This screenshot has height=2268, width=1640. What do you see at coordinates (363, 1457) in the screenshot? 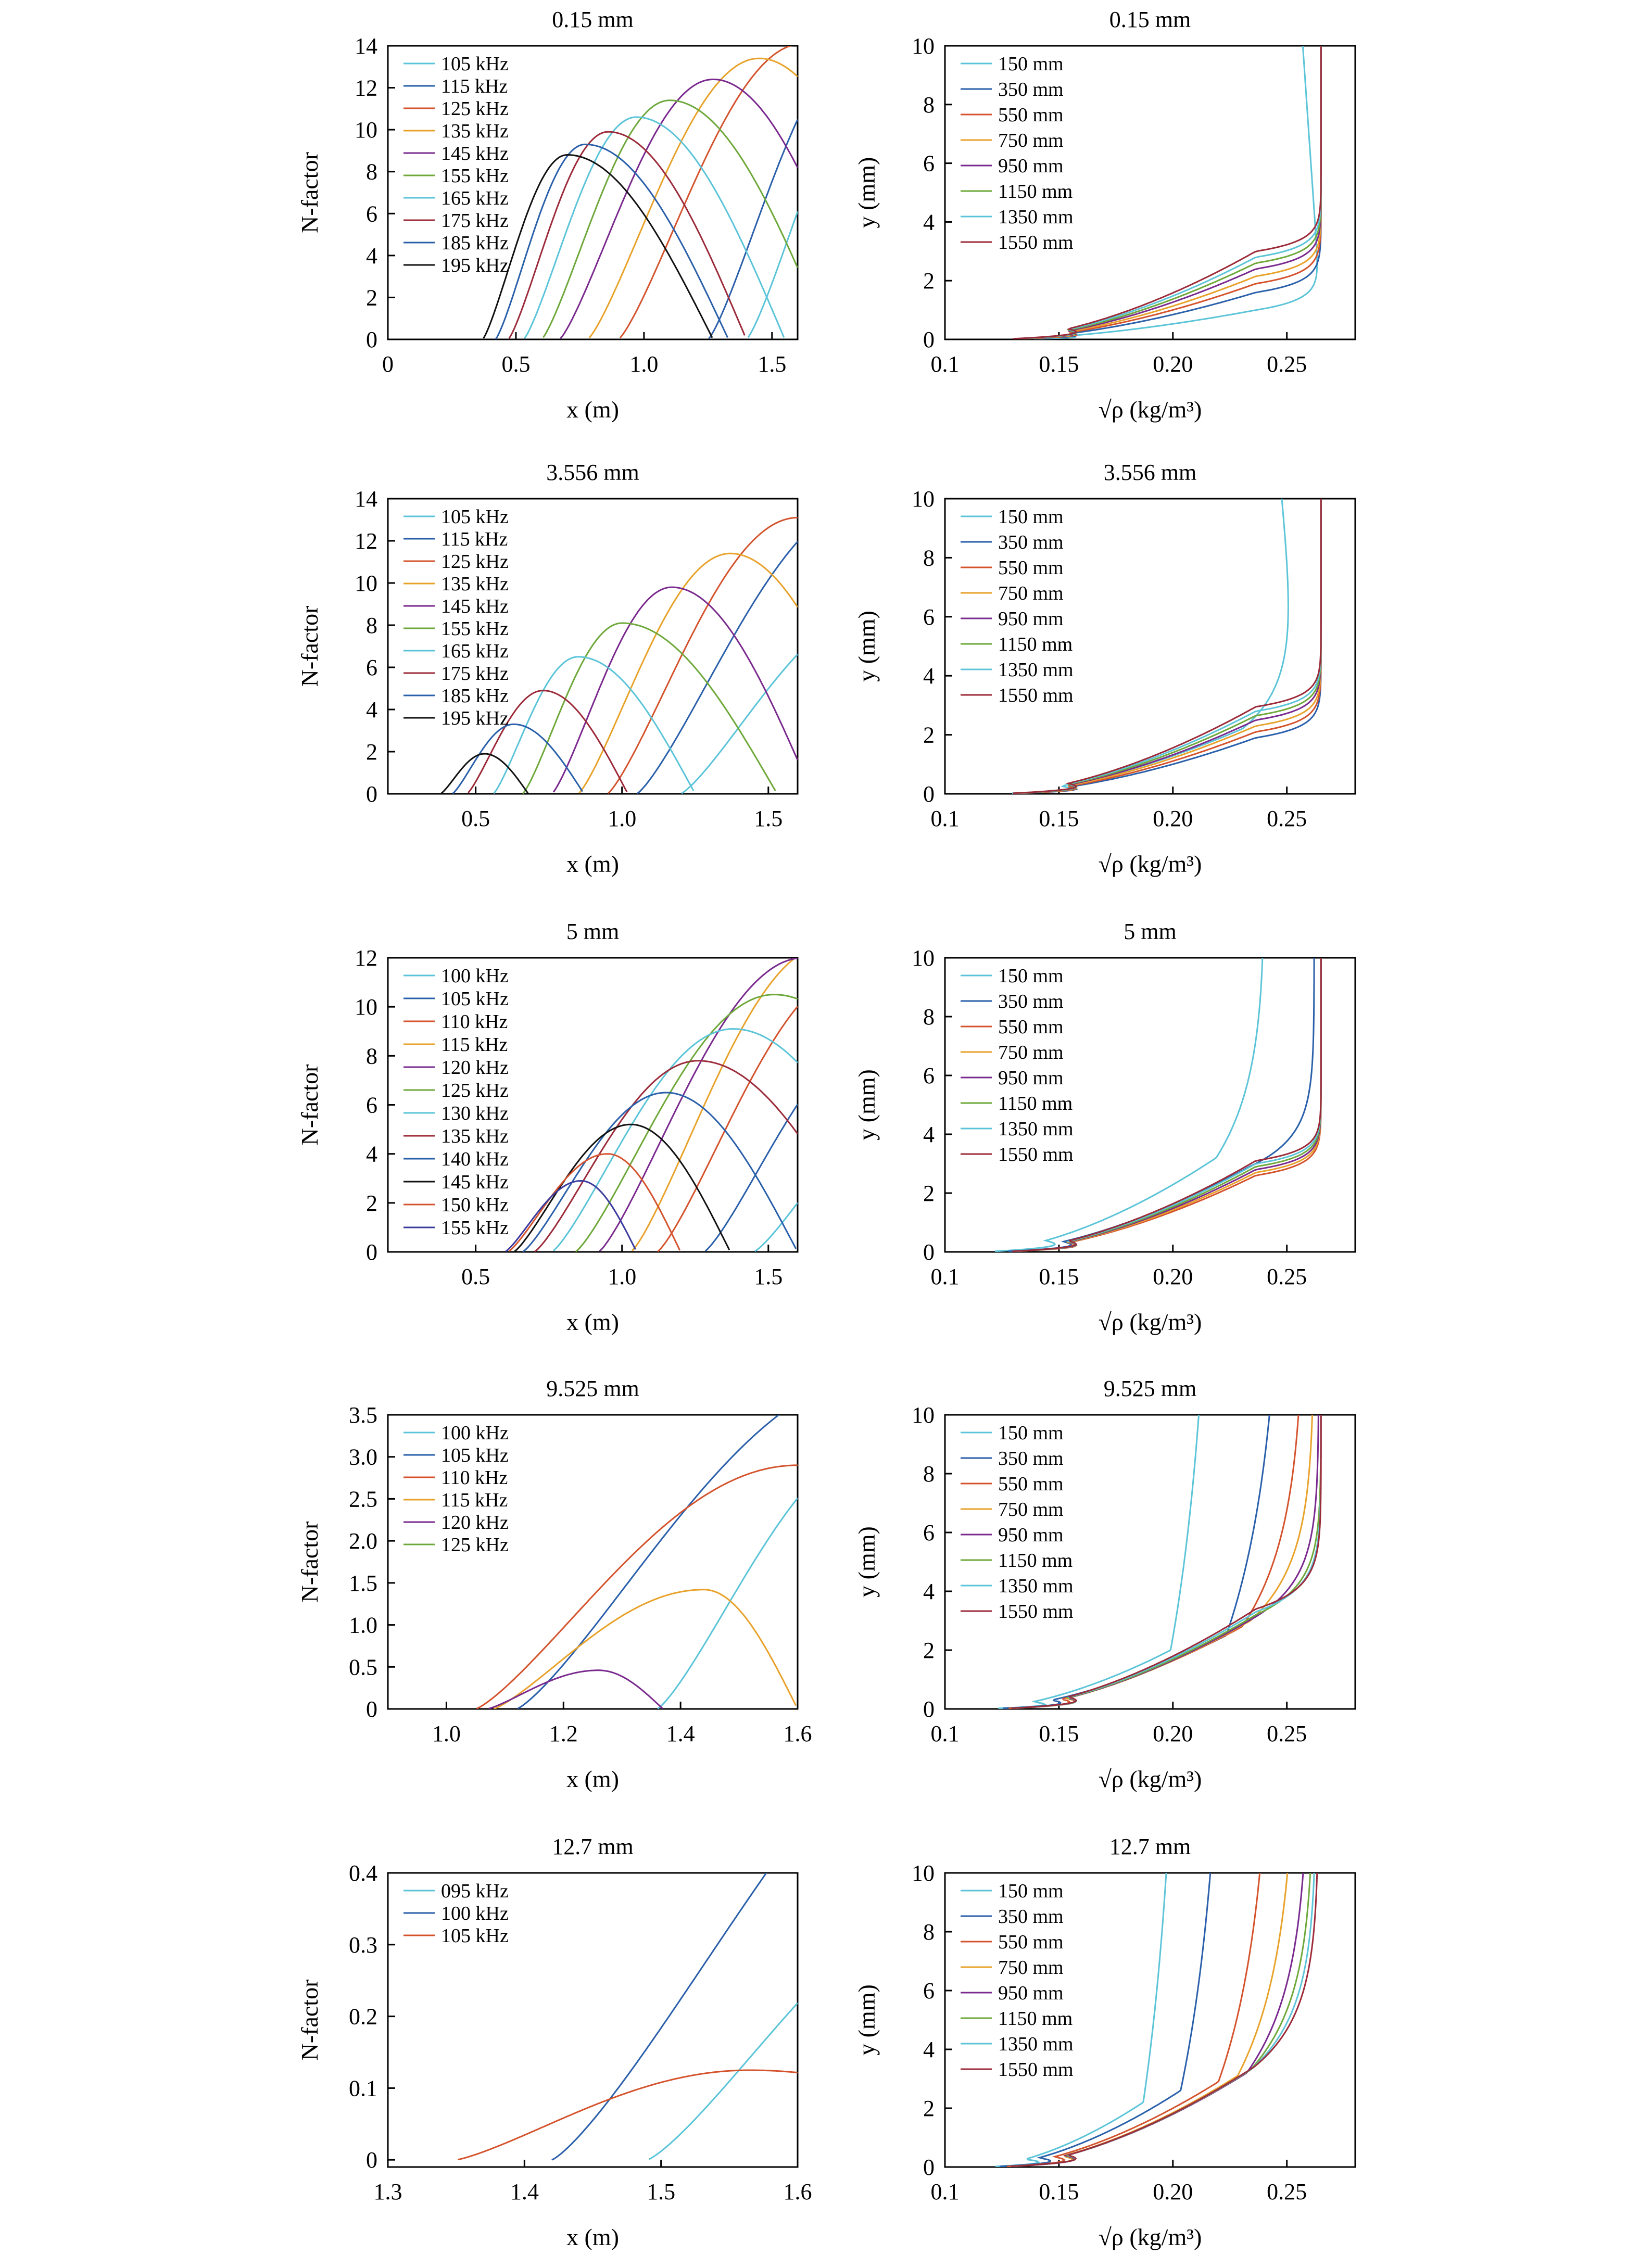
I see `y-tick-label: 3.0` at bounding box center [363, 1457].